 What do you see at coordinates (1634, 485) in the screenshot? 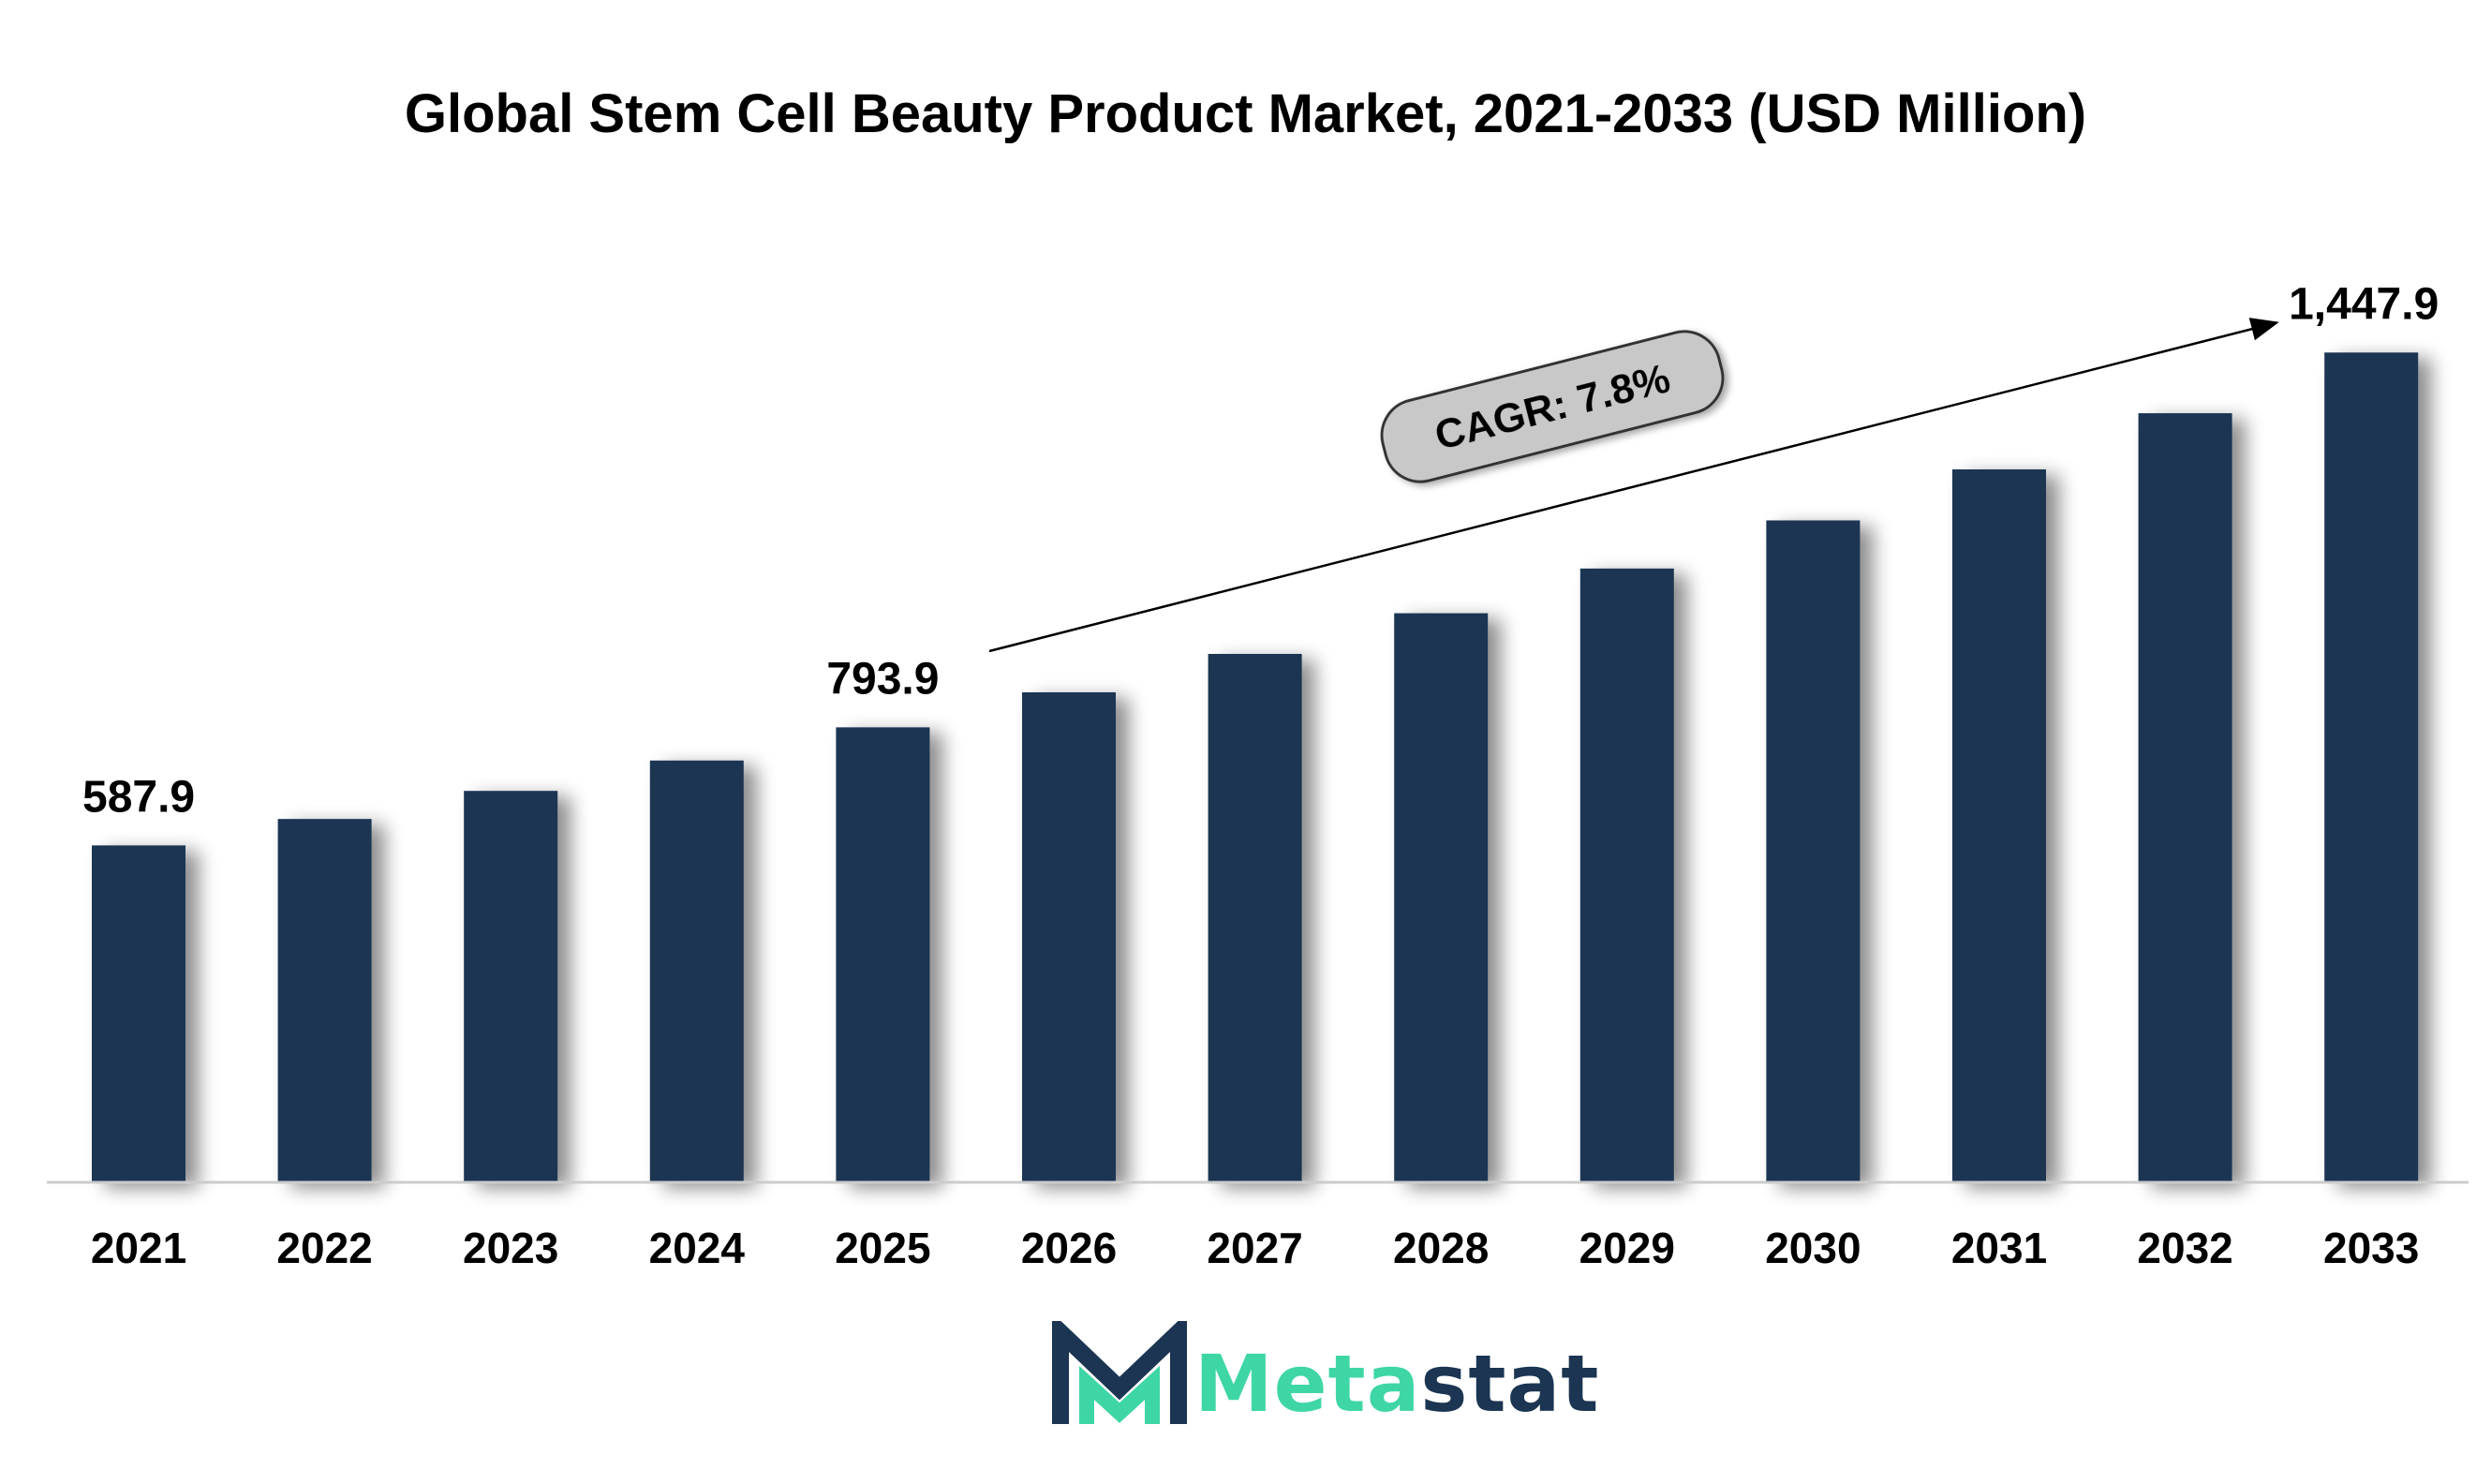
I see `cagr-trend-arrow` at bounding box center [1634, 485].